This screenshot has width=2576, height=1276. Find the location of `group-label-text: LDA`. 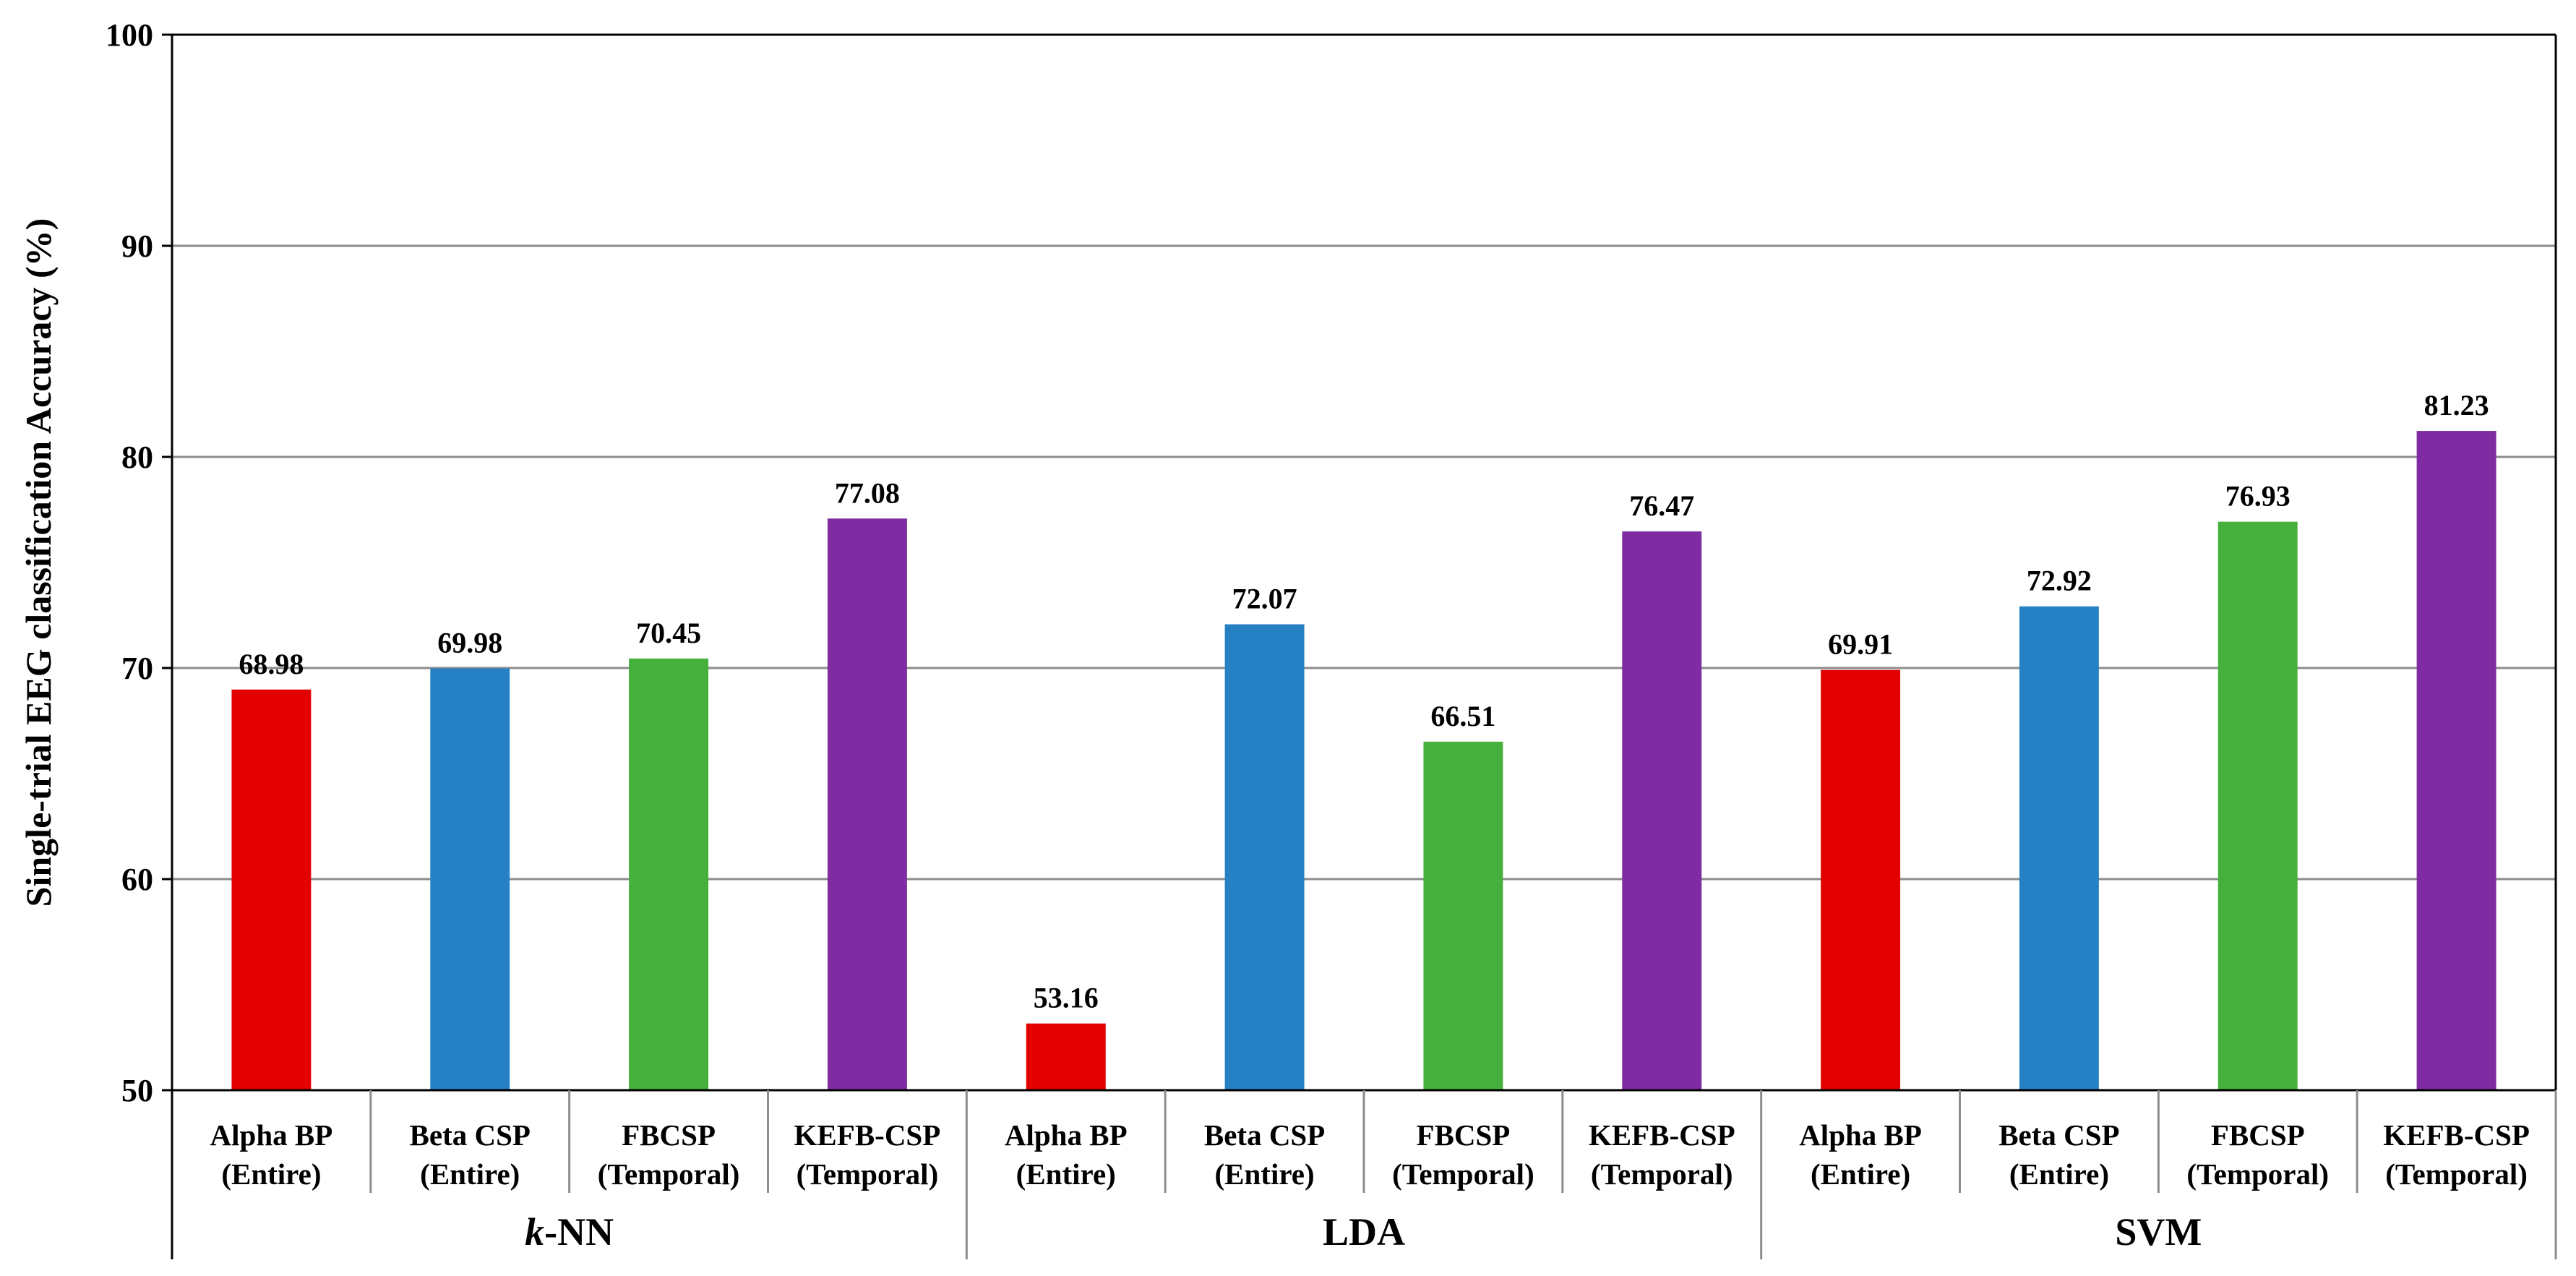

group-label-text: LDA is located at coordinates (1364, 1232).